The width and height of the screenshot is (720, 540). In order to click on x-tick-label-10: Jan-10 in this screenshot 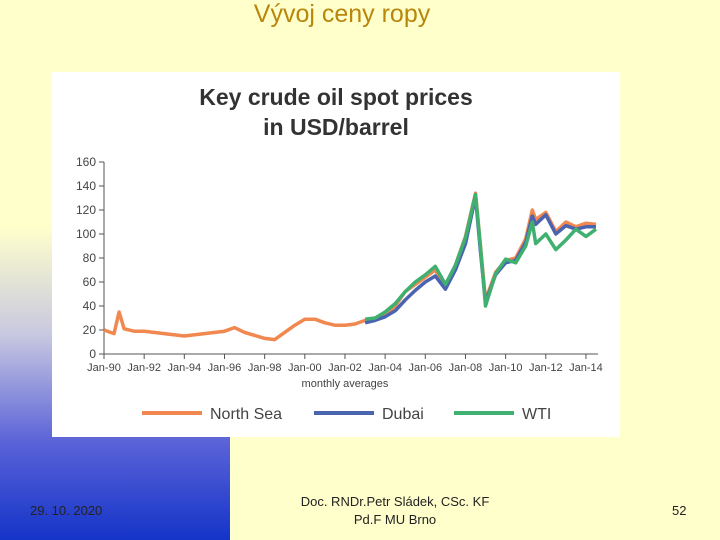, I will do `click(506, 368)`.